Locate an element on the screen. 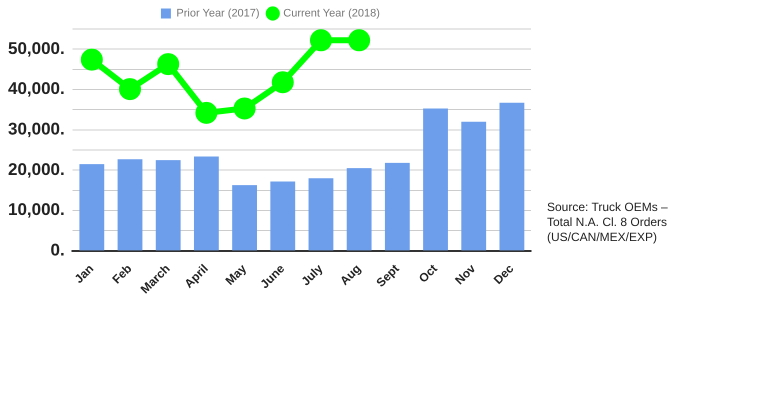 Image resolution: width=770 pixels, height=400 pixels. y-tick-label: 0. is located at coordinates (57, 250).